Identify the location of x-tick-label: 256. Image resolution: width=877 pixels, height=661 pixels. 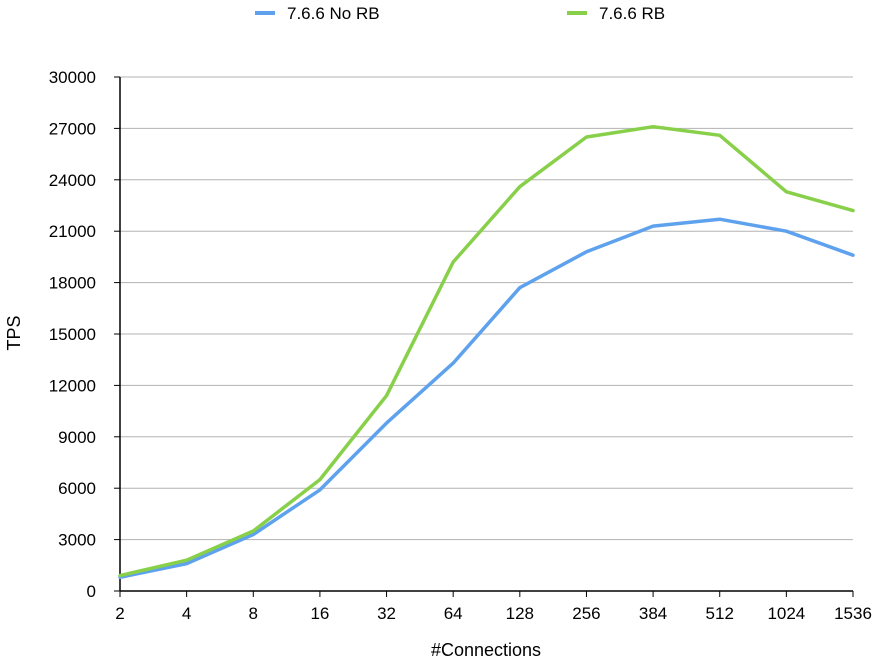
(586, 613).